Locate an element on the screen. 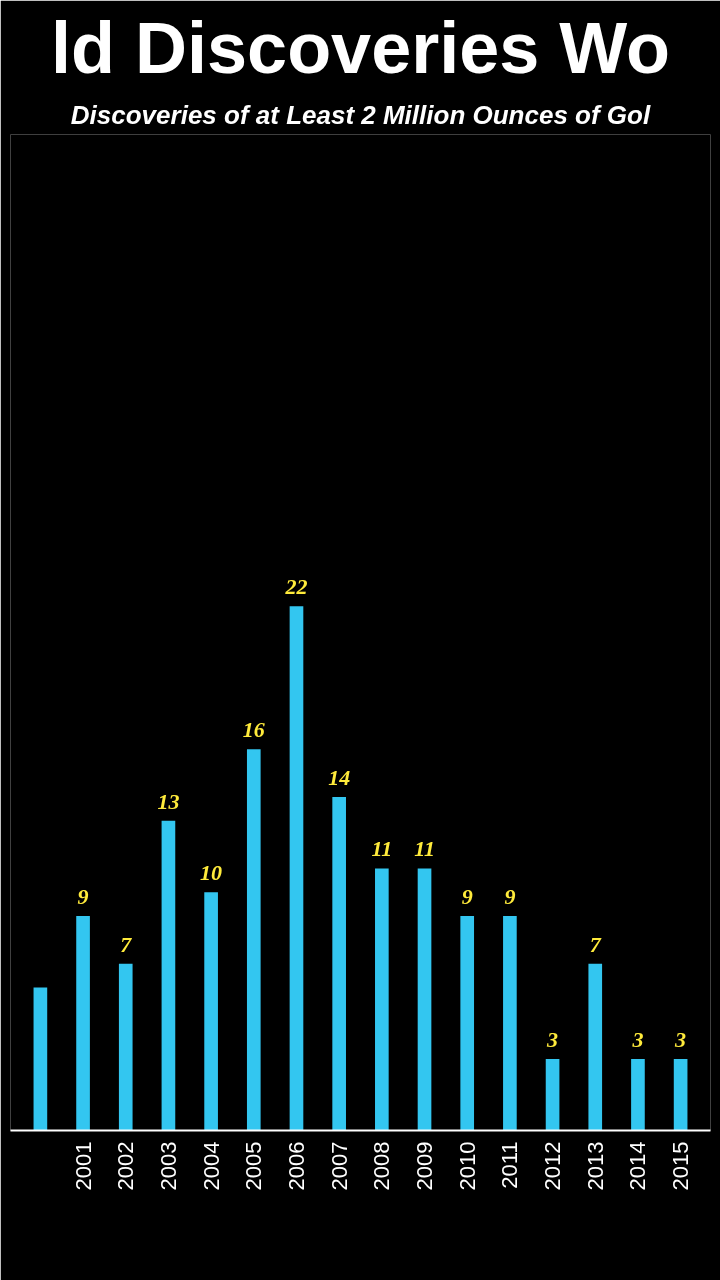 The width and height of the screenshot is (720, 1280). x-tick-label: 2009 is located at coordinates (425, 1166).